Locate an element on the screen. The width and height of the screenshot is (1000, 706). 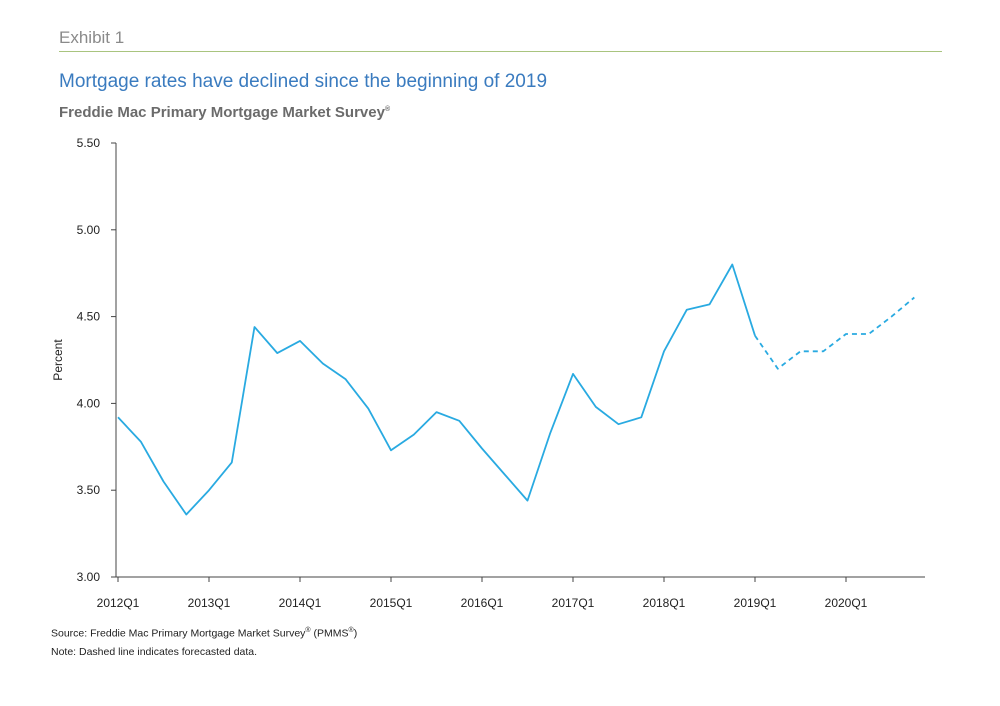
source-close: ) is located at coordinates (355, 633).